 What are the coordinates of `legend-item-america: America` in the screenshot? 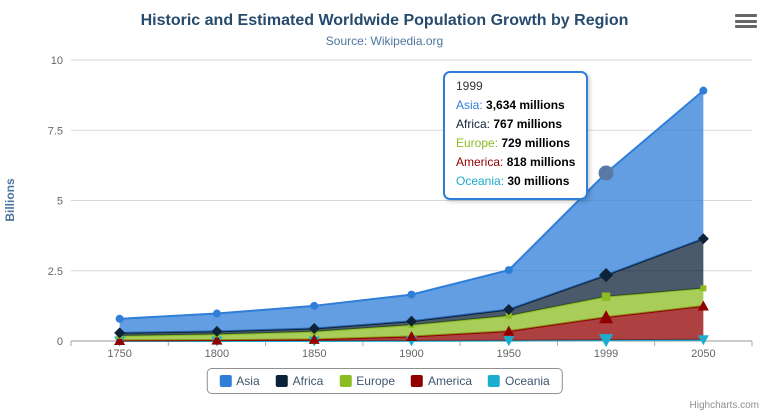 It's located at (441, 381).